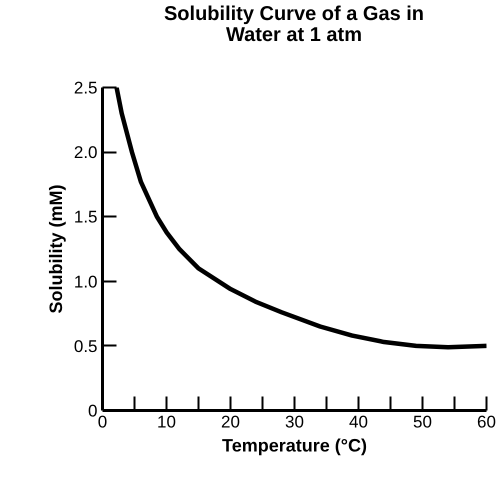 The image size is (498, 485). What do you see at coordinates (486, 422) in the screenshot?
I see `x-tick-label: 60` at bounding box center [486, 422].